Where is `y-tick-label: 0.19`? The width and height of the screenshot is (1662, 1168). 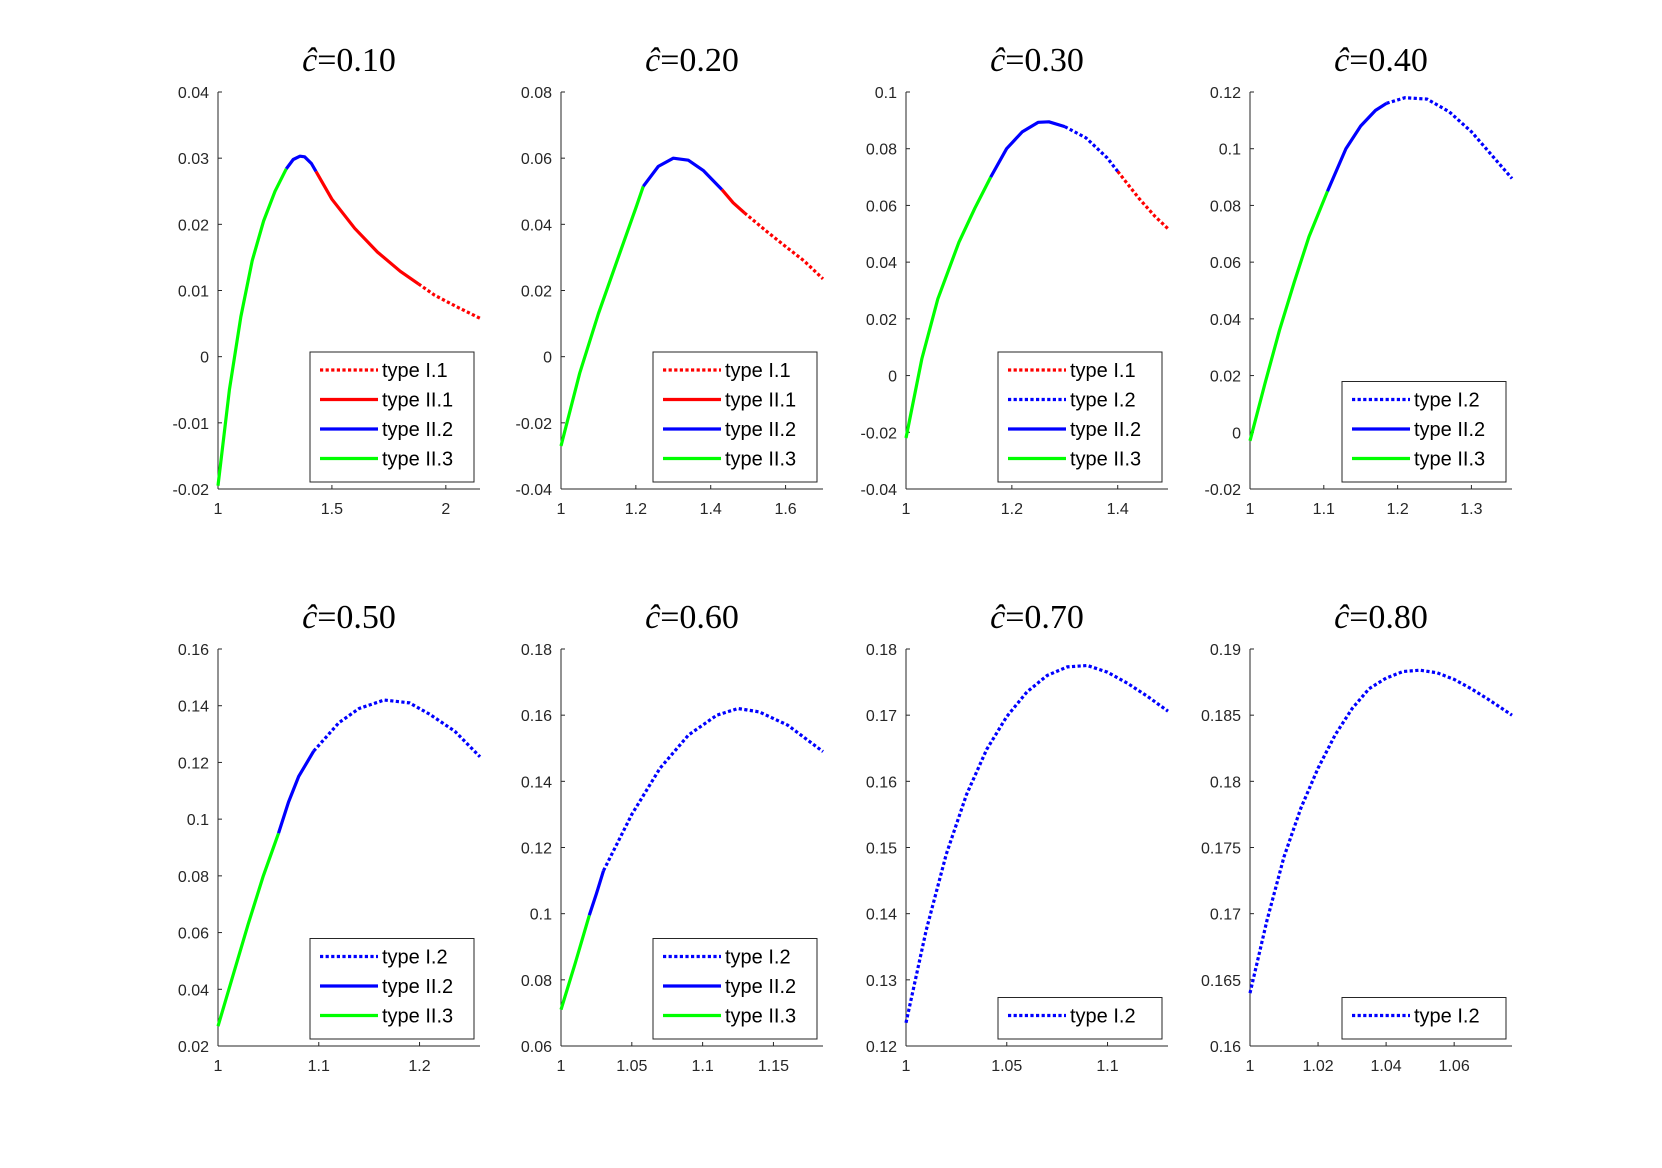 y-tick-label: 0.19 is located at coordinates (1225, 650).